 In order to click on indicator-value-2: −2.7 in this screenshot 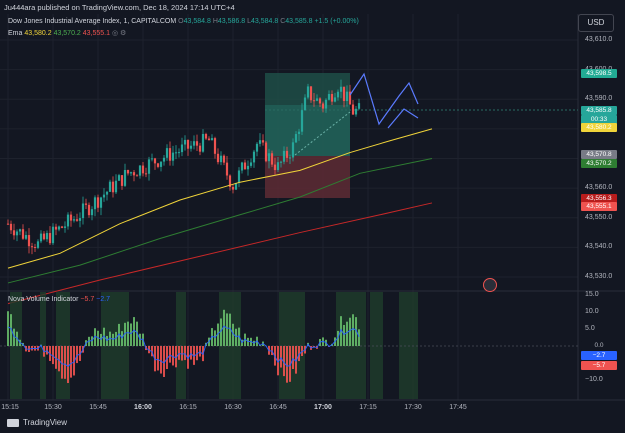, I will do `click(103, 299)`.